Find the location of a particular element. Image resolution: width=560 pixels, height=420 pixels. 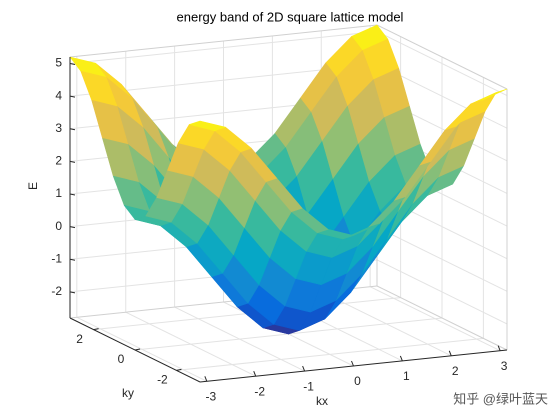

z-tick-label: -1 is located at coordinates (56, 258).